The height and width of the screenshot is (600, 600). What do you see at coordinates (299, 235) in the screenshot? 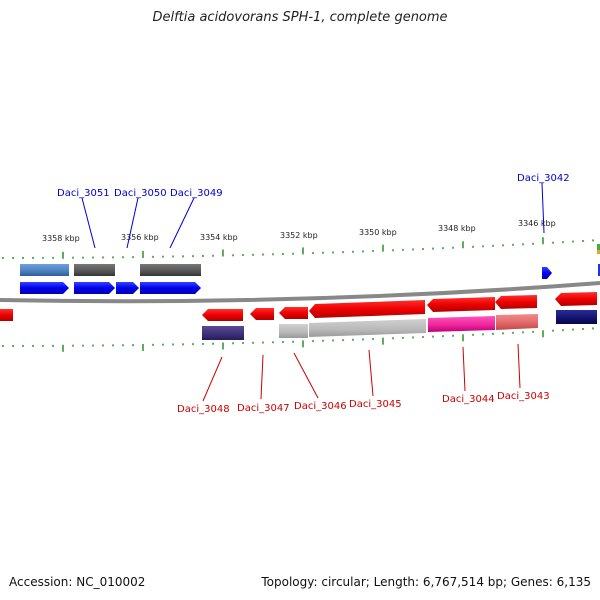
I see `scale-label: 3352 kbp` at bounding box center [299, 235].